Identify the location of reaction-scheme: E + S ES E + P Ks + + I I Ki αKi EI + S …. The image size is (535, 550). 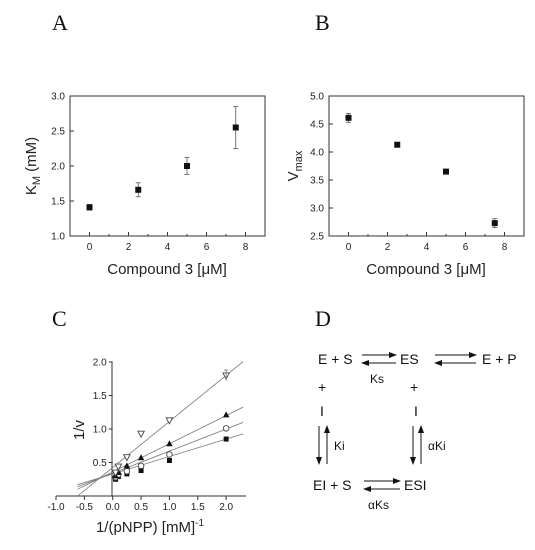
(415, 431).